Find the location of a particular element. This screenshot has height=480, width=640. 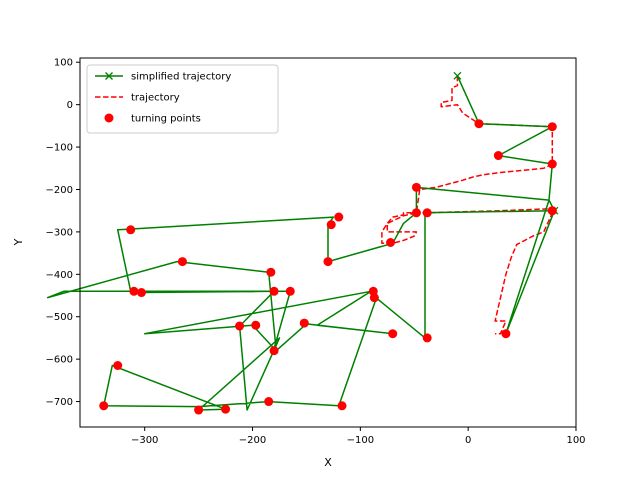

legend-box is located at coordinates (182, 99).